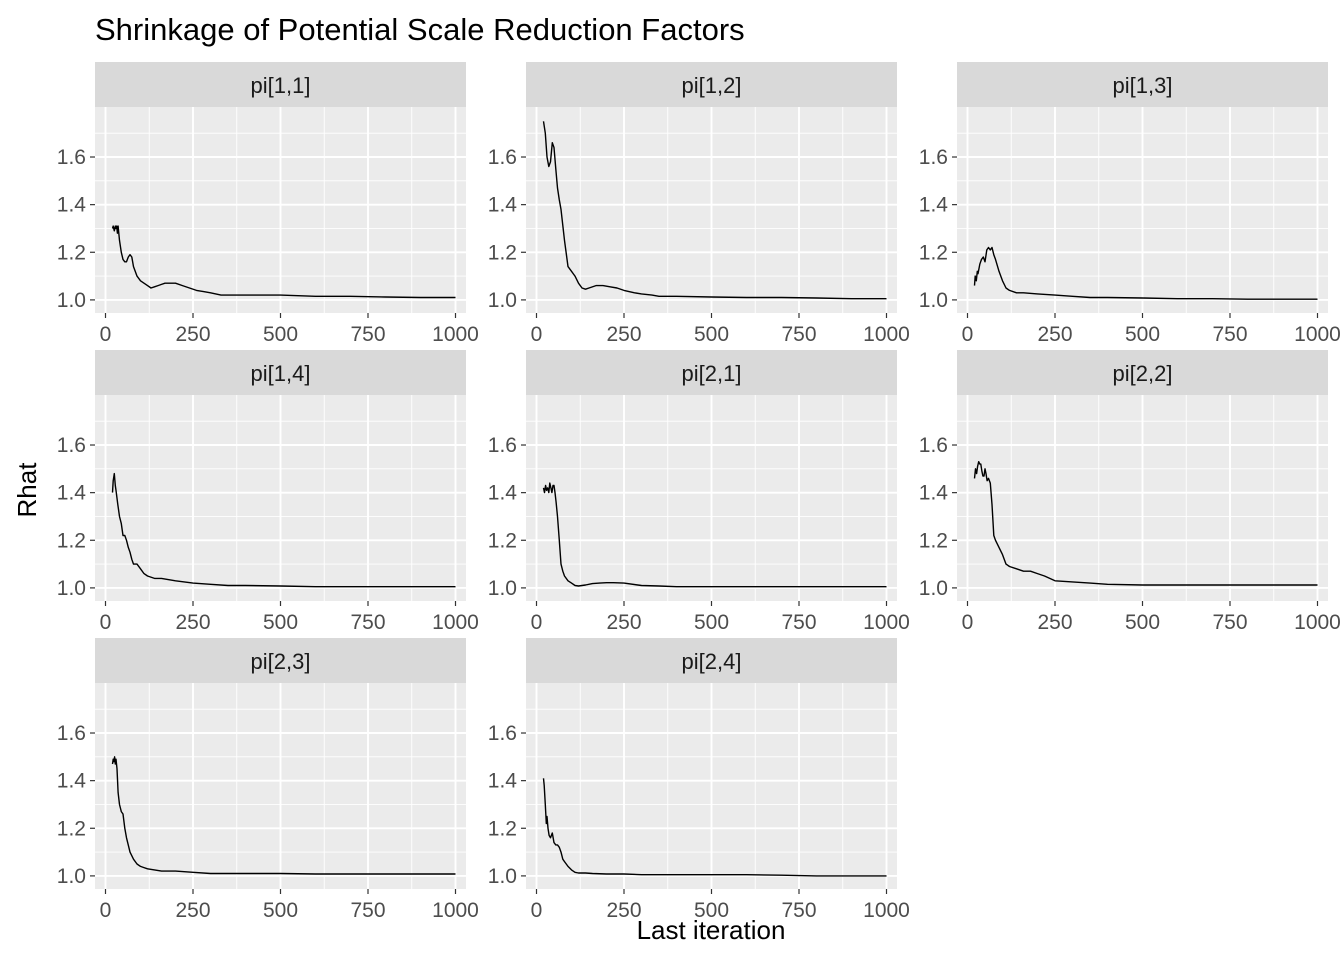 This screenshot has width=1344, height=960. I want to click on facet-panel: pi[1,2] 0 250 500 750 1000 1.0 1.2 1.4 1.6, so click(699, 204).